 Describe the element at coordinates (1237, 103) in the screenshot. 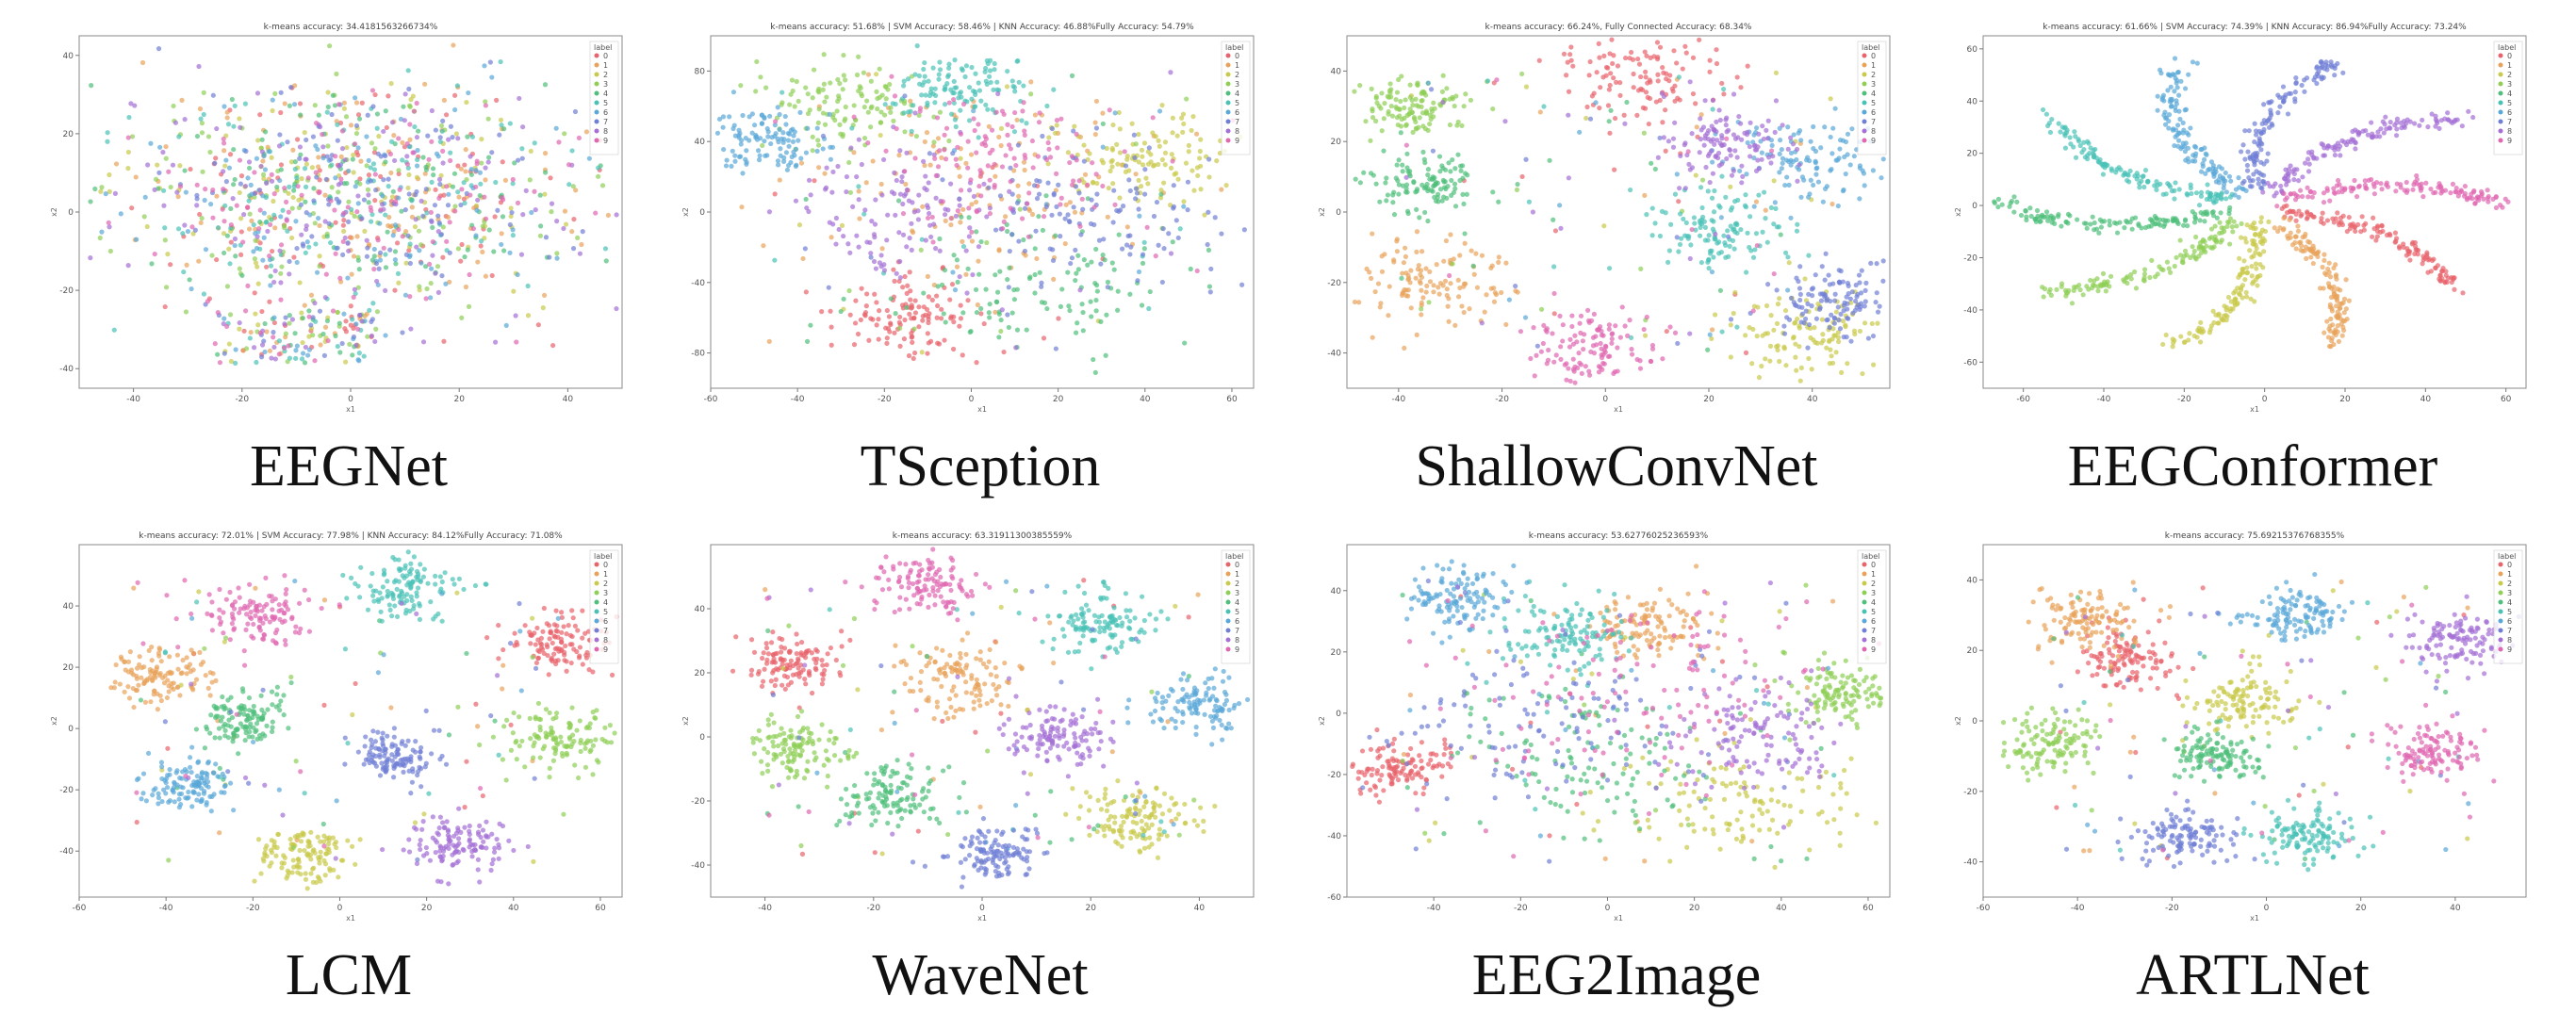

I see `legend-label: 5` at that location.